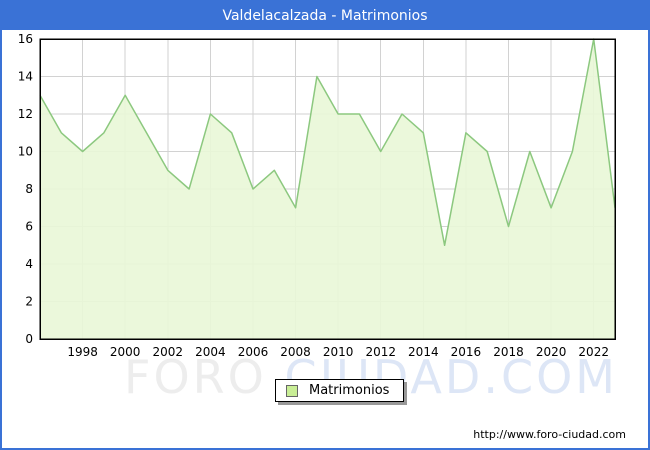  What do you see at coordinates (295, 352) in the screenshot?
I see `x-tick-label: 2008` at bounding box center [295, 352].